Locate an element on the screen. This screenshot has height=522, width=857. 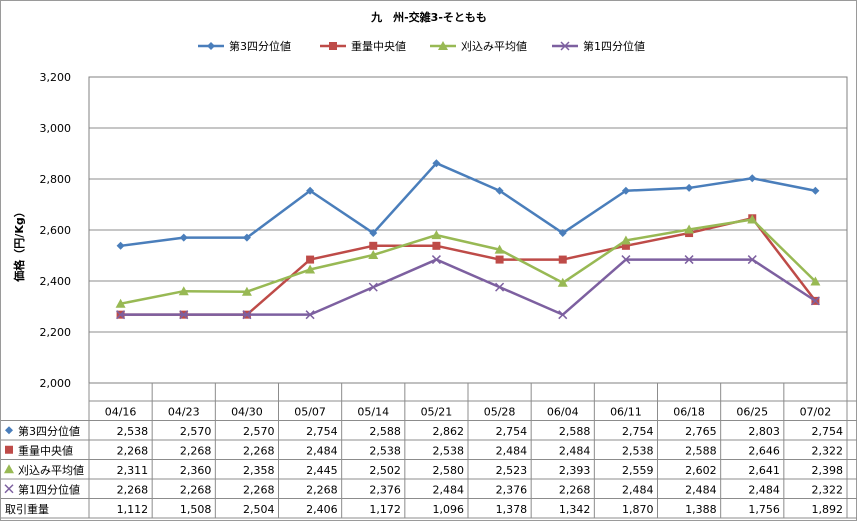
y-tick-label: 2,400 is located at coordinates (56, 281).